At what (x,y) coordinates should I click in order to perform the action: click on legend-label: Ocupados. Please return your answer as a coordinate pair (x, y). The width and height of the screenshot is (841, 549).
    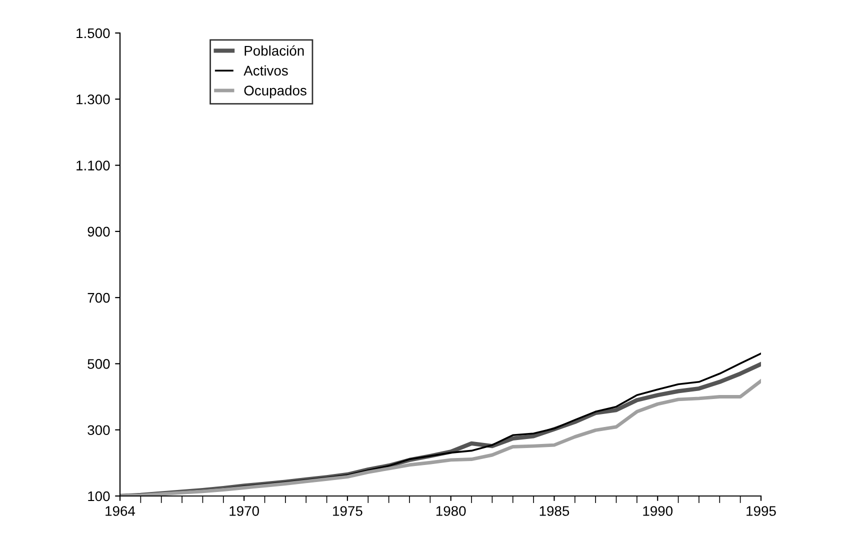
    Looking at the image, I should click on (275, 91).